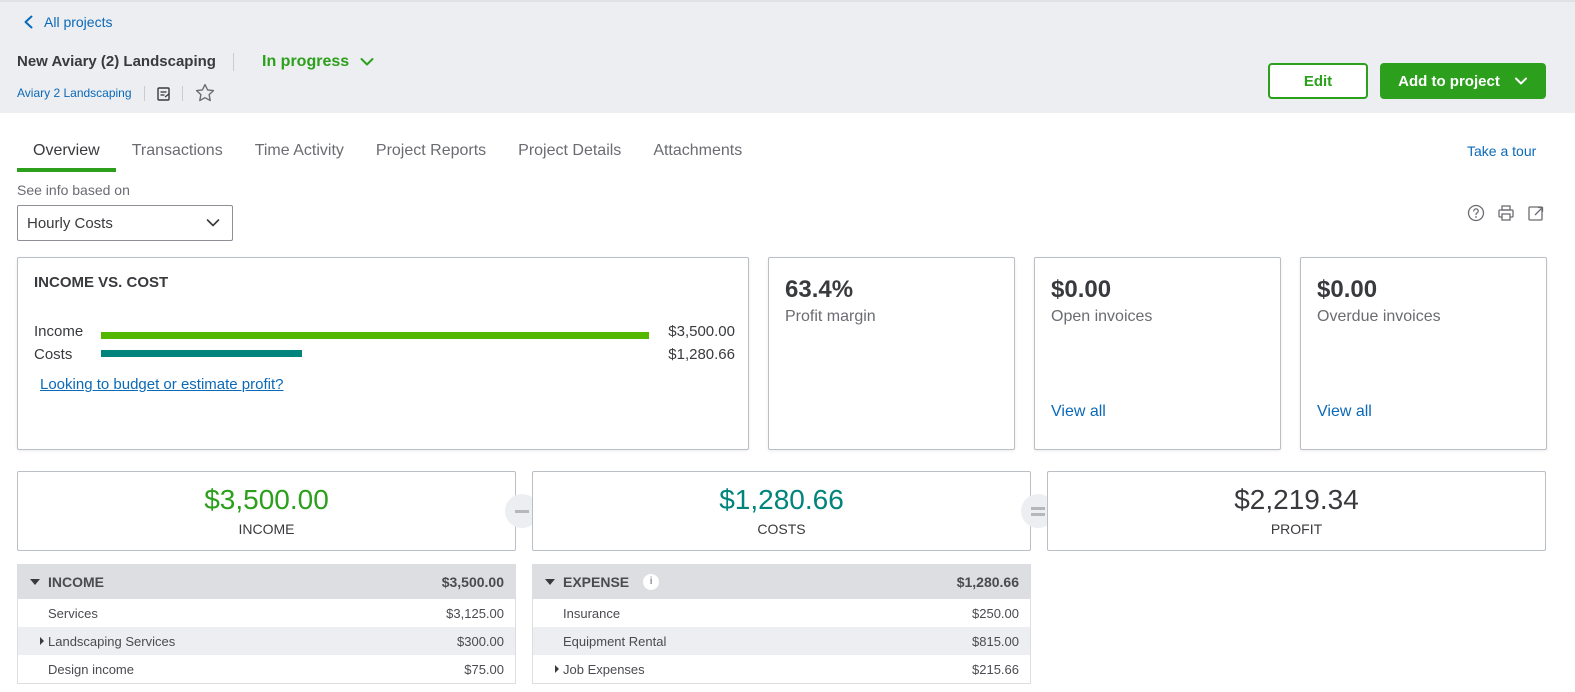  What do you see at coordinates (781, 499) in the screenshot?
I see `costs-summary-amount: $1,280.66` at bounding box center [781, 499].